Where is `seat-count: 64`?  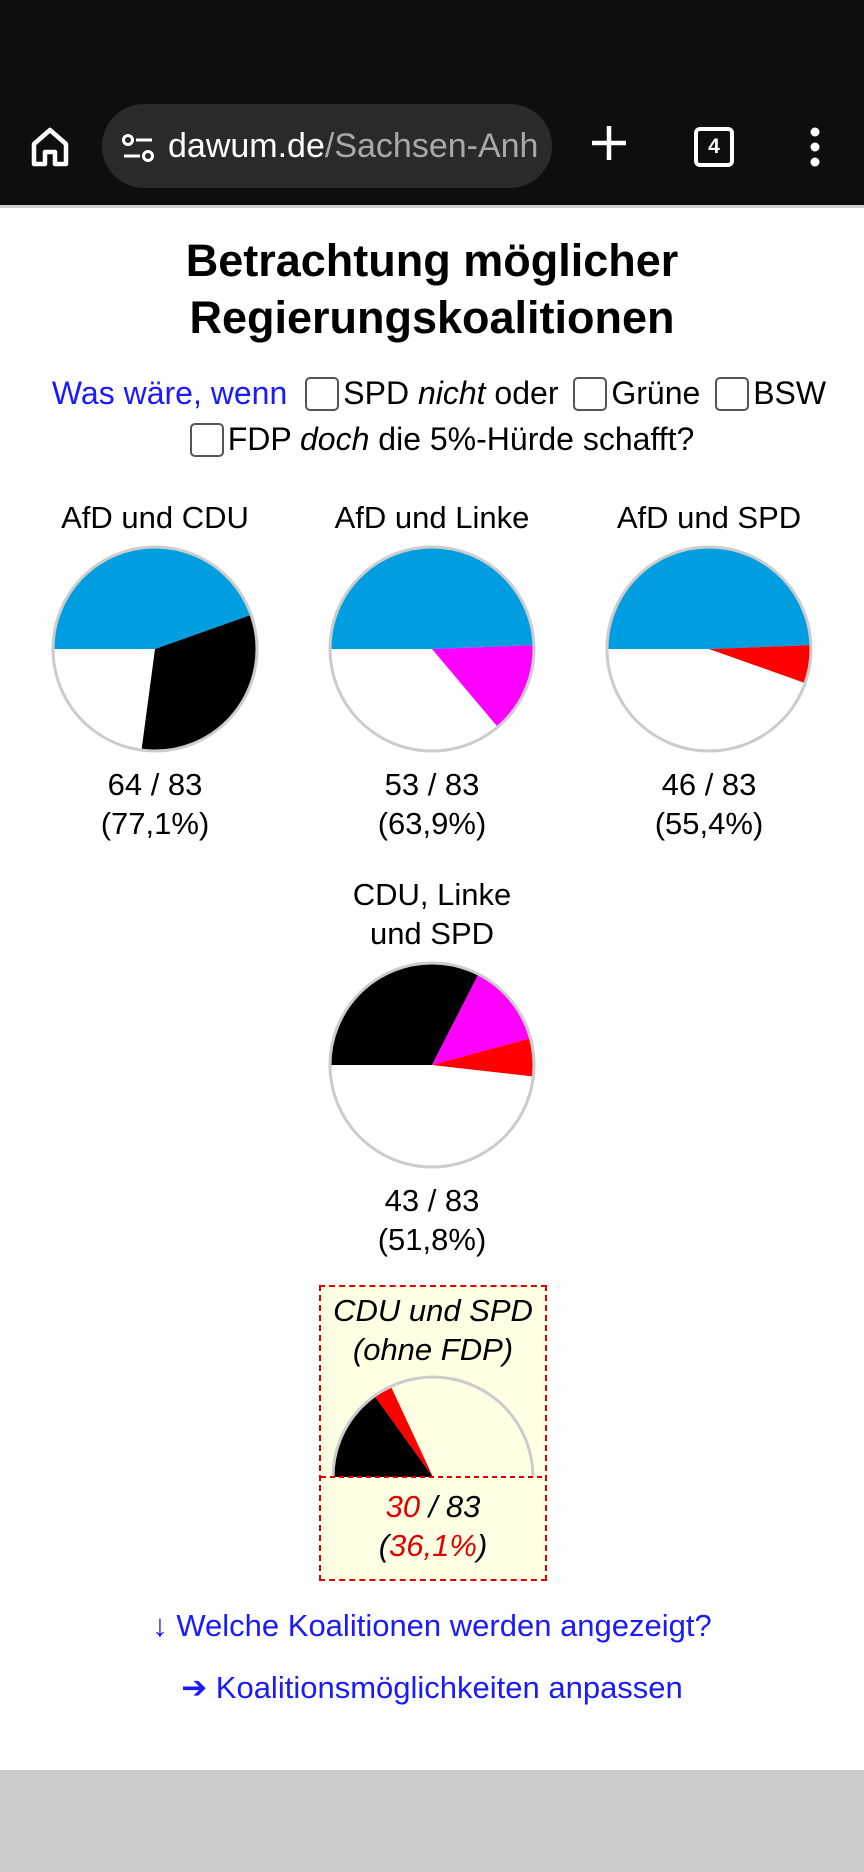 seat-count: 64 is located at coordinates (125, 784).